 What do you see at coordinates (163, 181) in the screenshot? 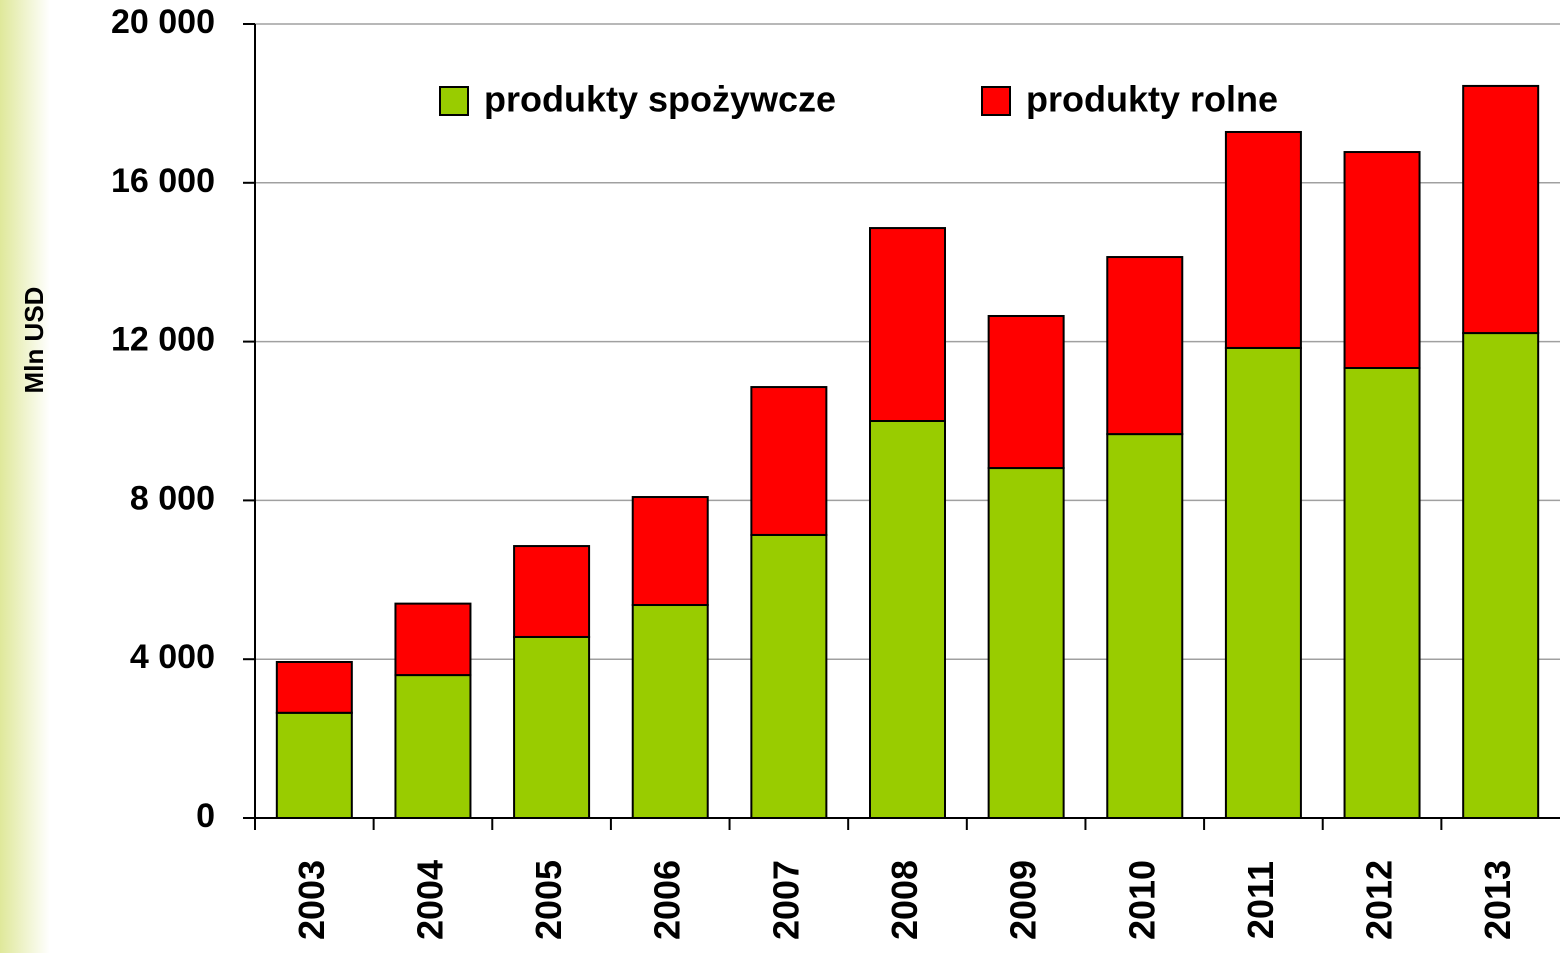
I see `y-tick-label: 16 000` at bounding box center [163, 181].